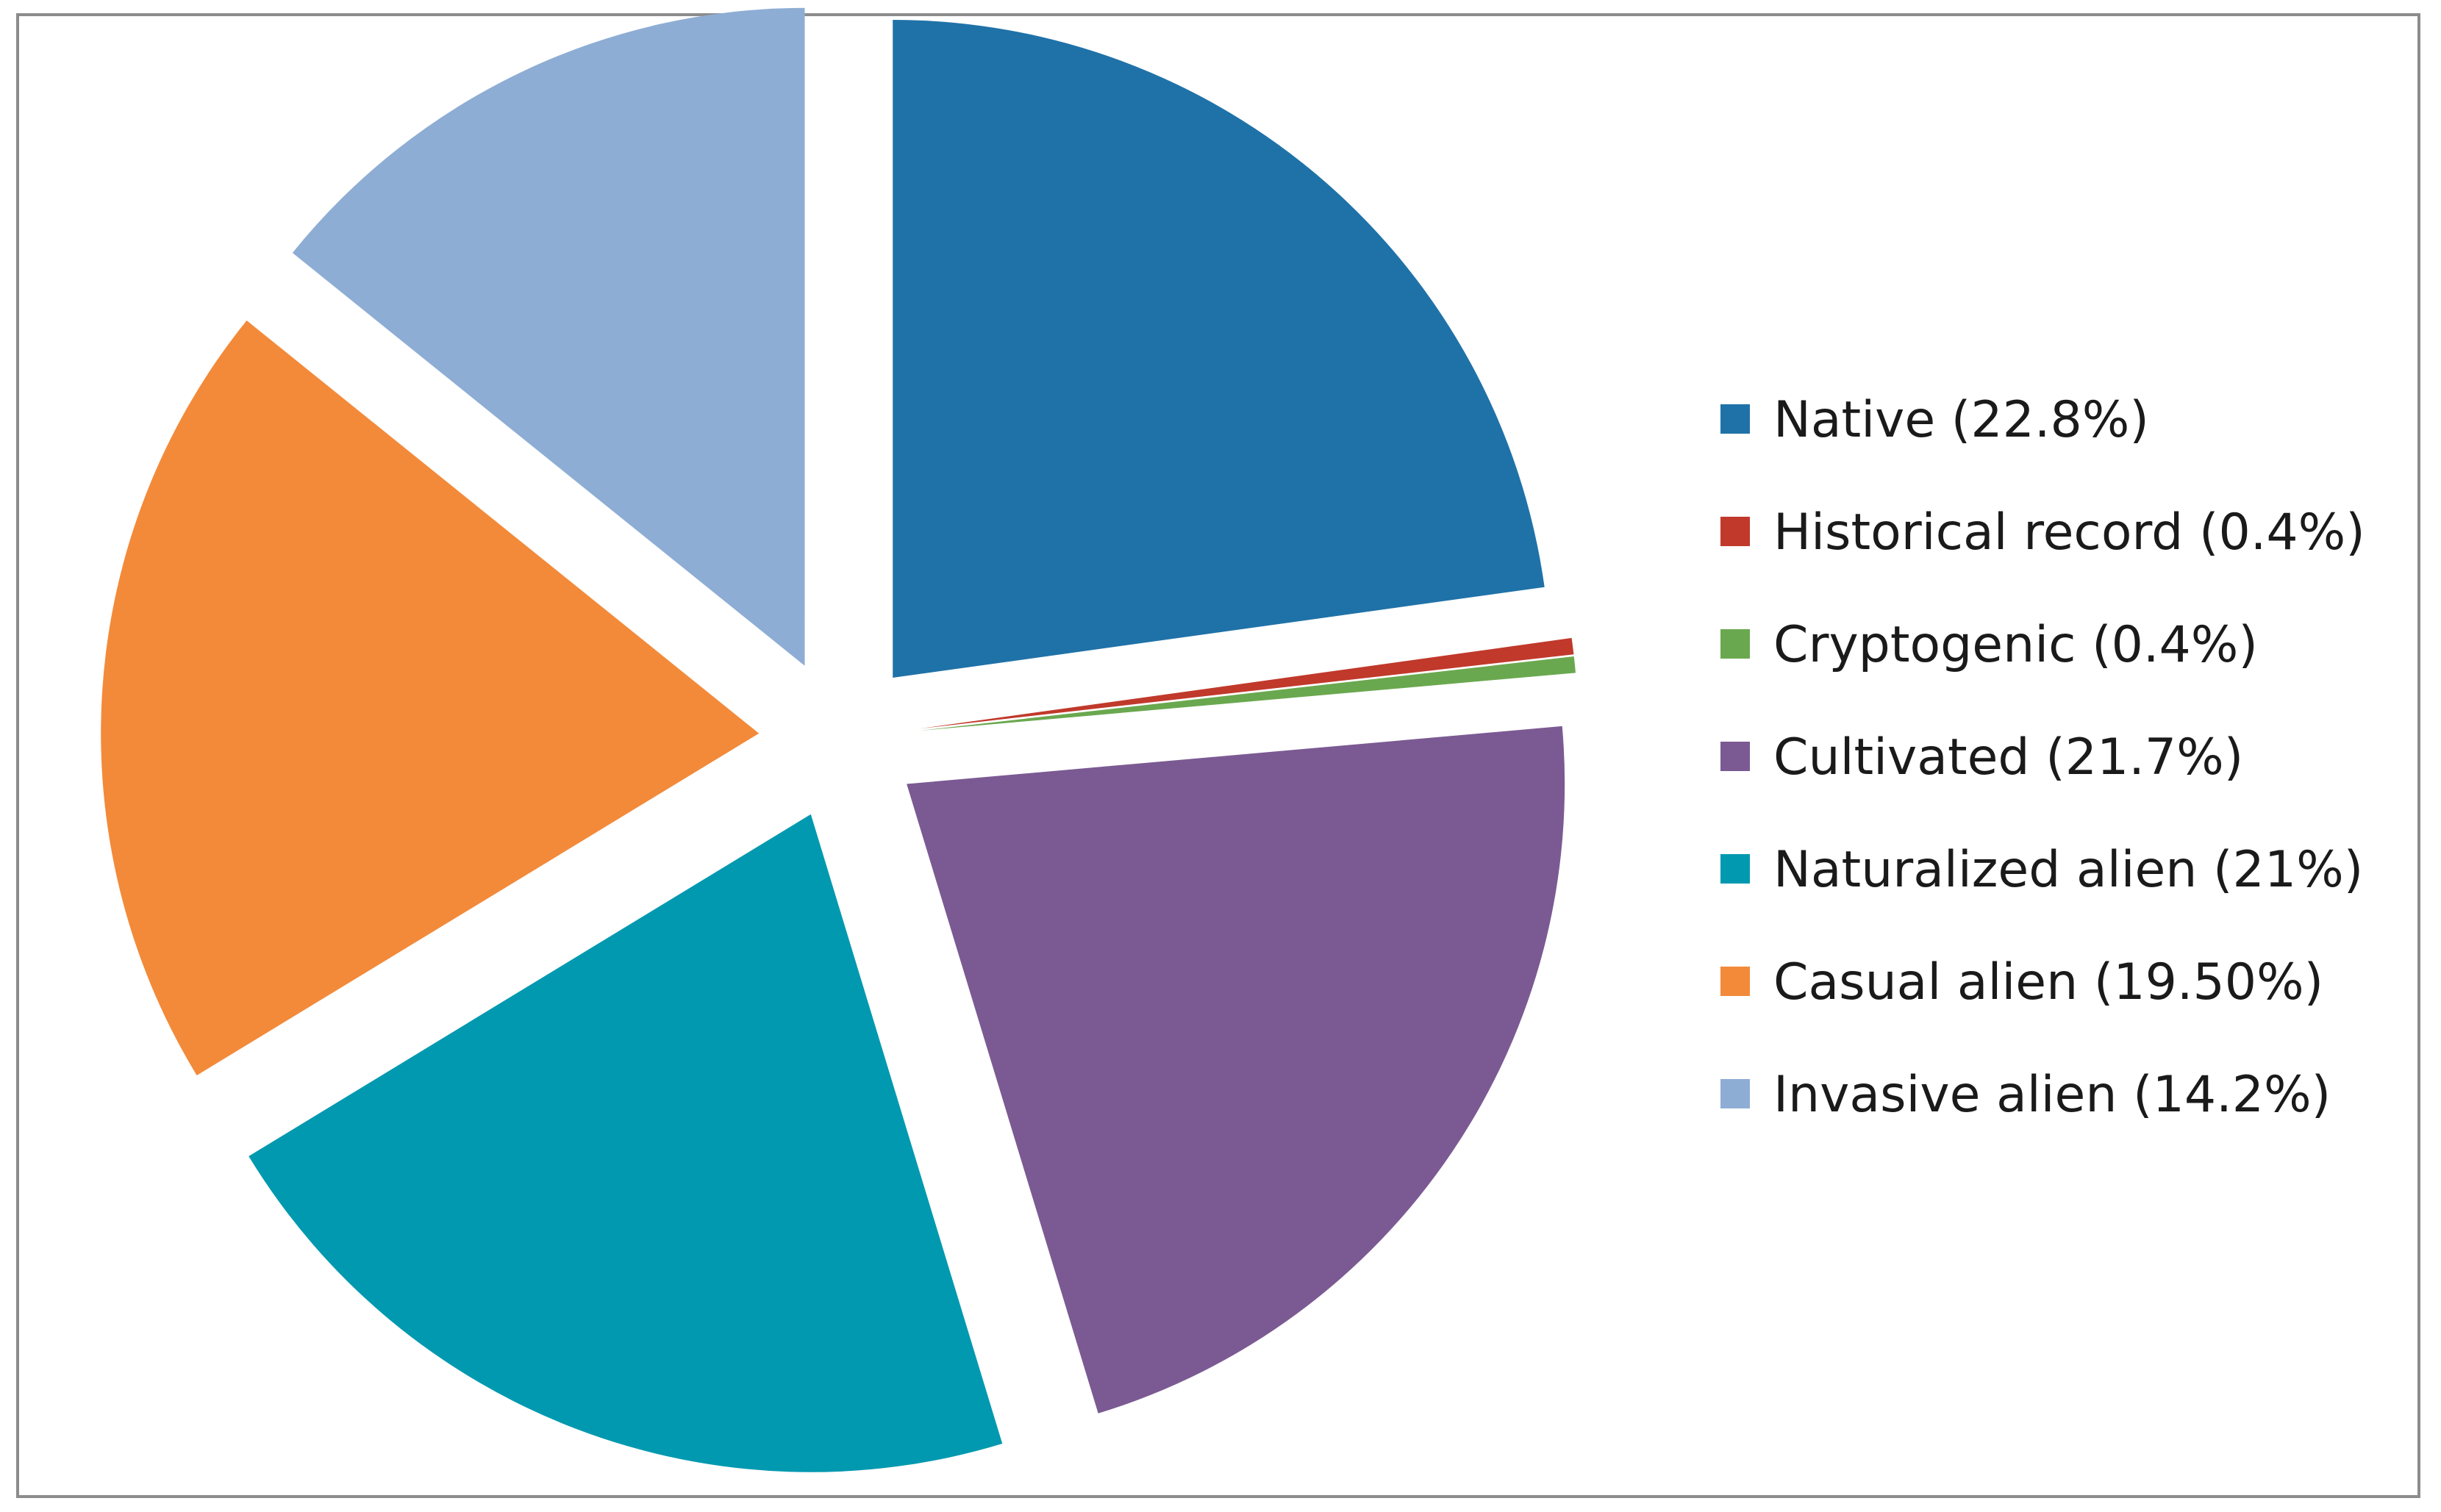 The image size is (2441, 1512). I want to click on legend-swatch-casual-alien, so click(1735, 981).